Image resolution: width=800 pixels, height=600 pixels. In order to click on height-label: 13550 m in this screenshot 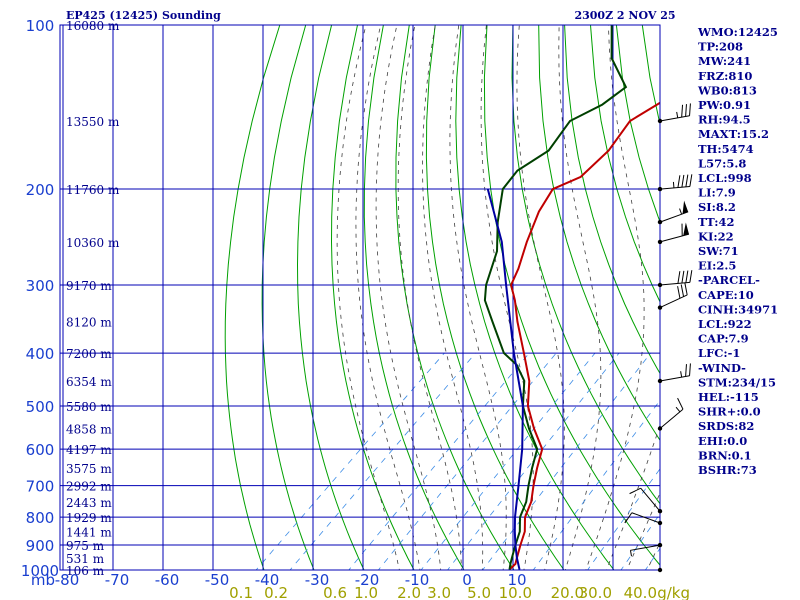, I will do `click(93, 122)`.